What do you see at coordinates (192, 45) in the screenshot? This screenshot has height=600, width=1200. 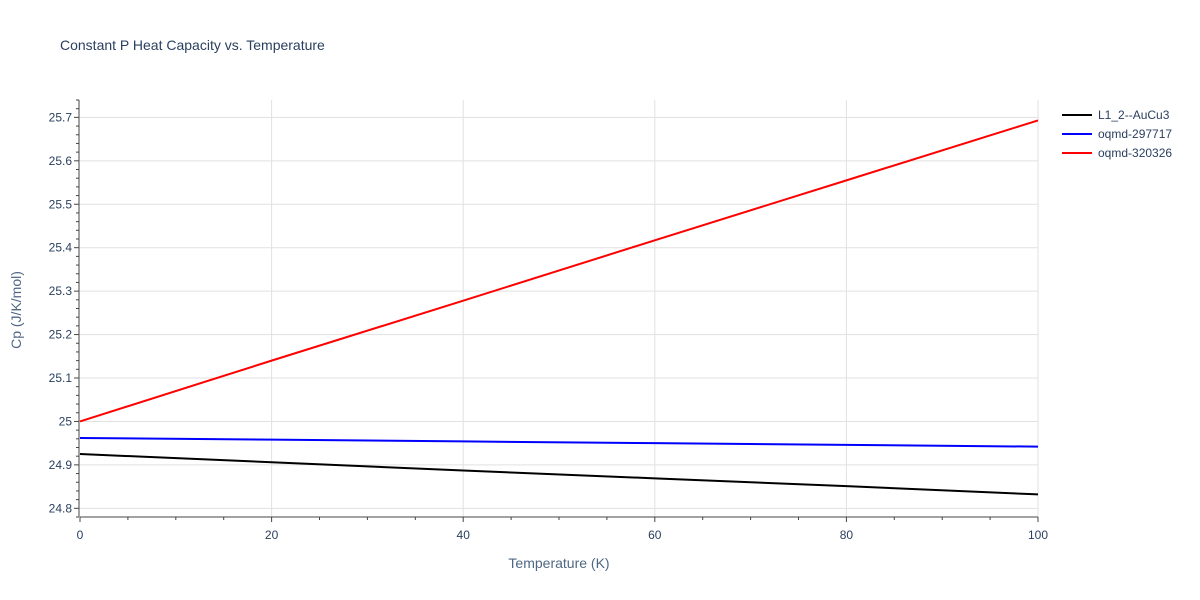 I see `chart-title: Constant P Heat Capacity vs. Temperature` at bounding box center [192, 45].